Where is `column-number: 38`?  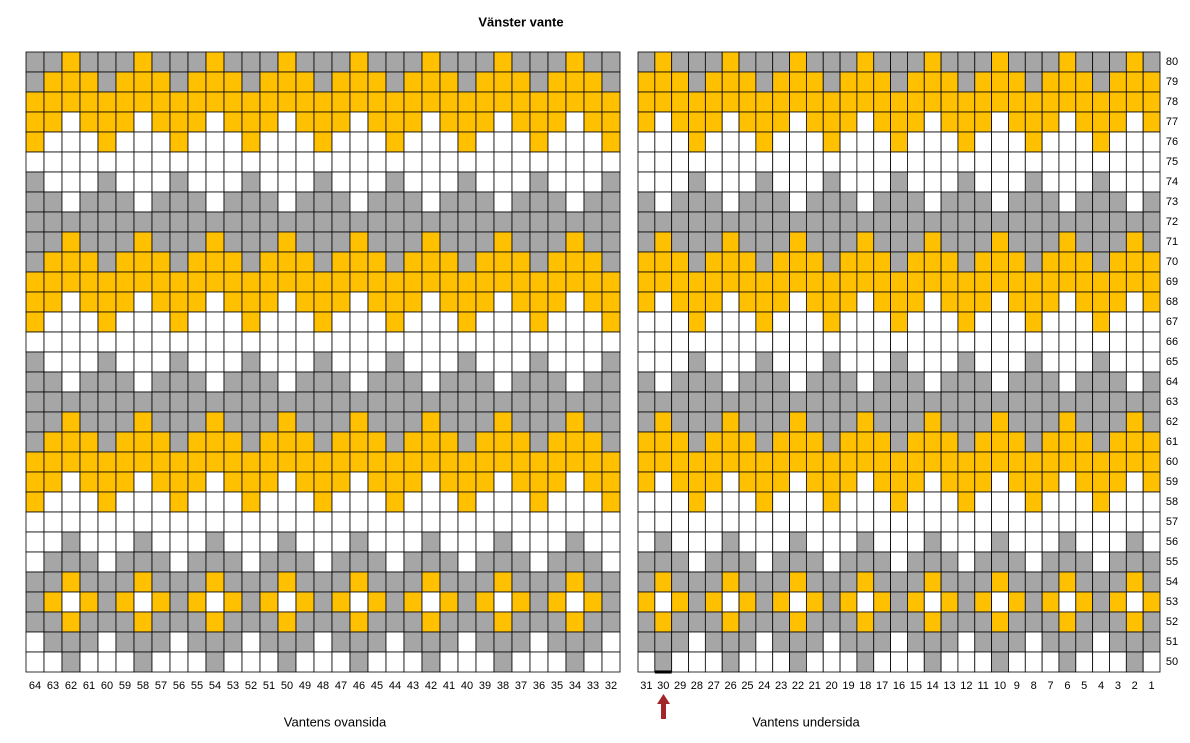
column-number: 38 is located at coordinates (503, 686).